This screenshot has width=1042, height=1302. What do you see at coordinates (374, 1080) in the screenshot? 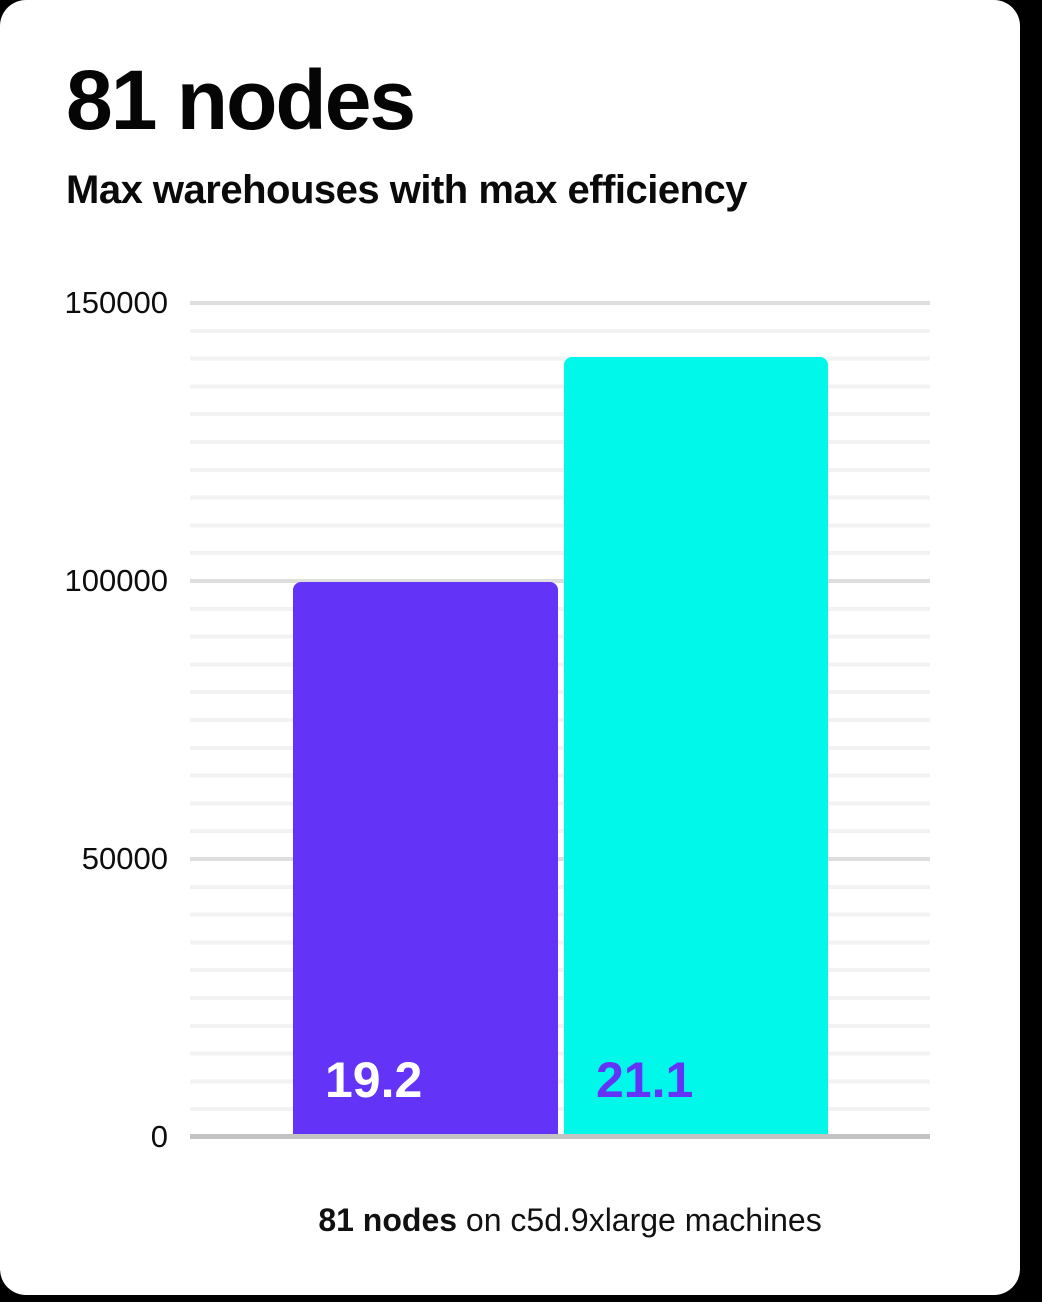
I see `bar-value-label: 19.2` at bounding box center [374, 1080].